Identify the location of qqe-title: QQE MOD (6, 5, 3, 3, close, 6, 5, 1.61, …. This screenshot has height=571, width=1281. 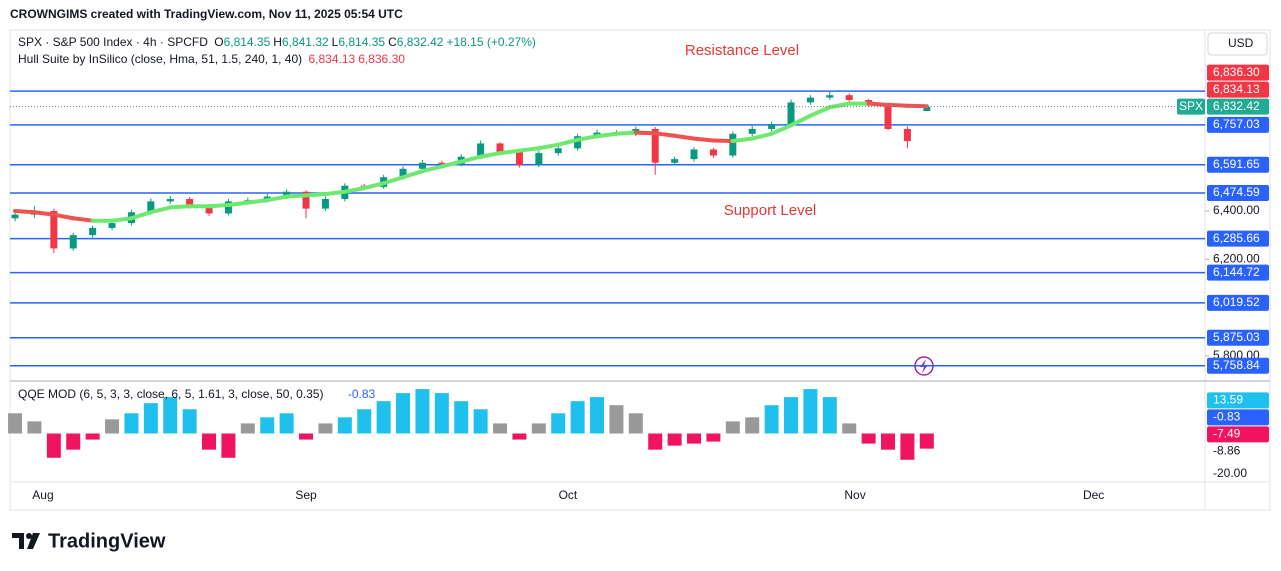
(171, 394).